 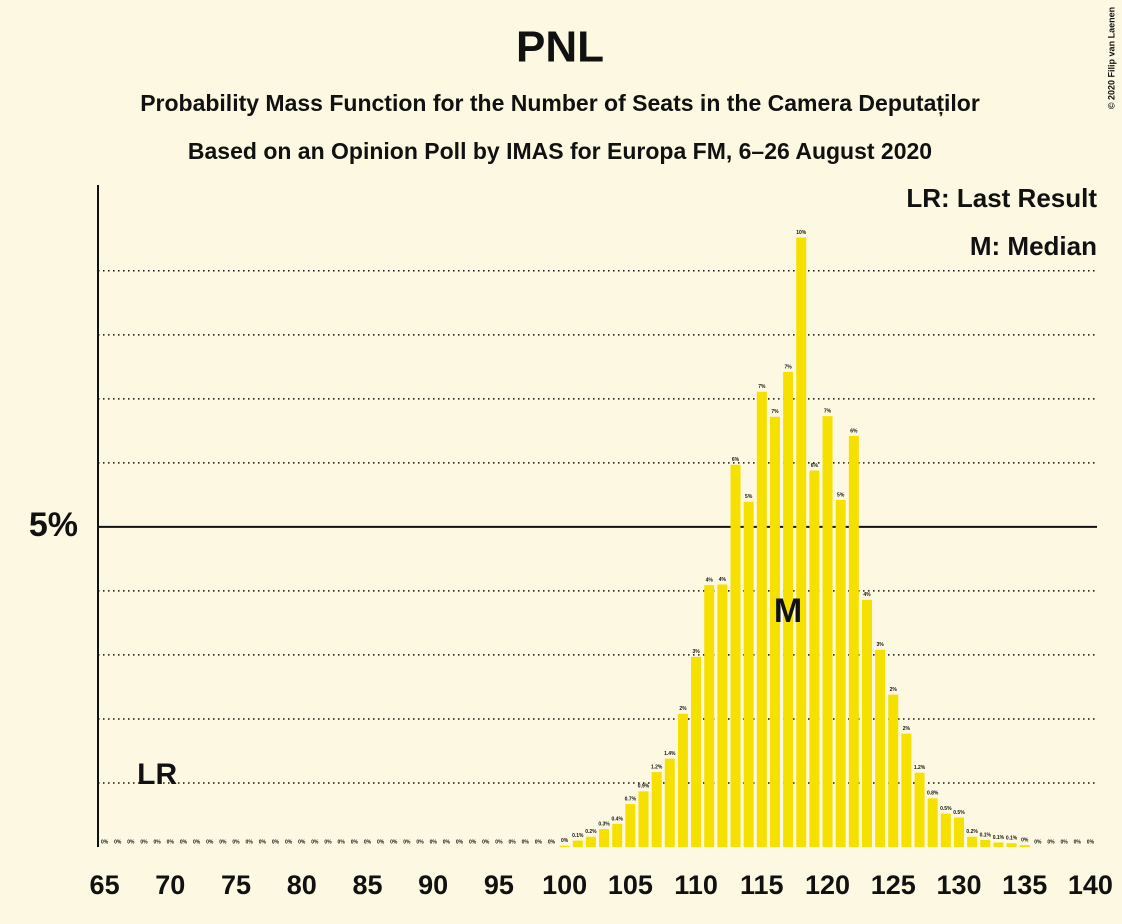 What do you see at coordinates (827, 885) in the screenshot?
I see `x-tick-label: 120` at bounding box center [827, 885].